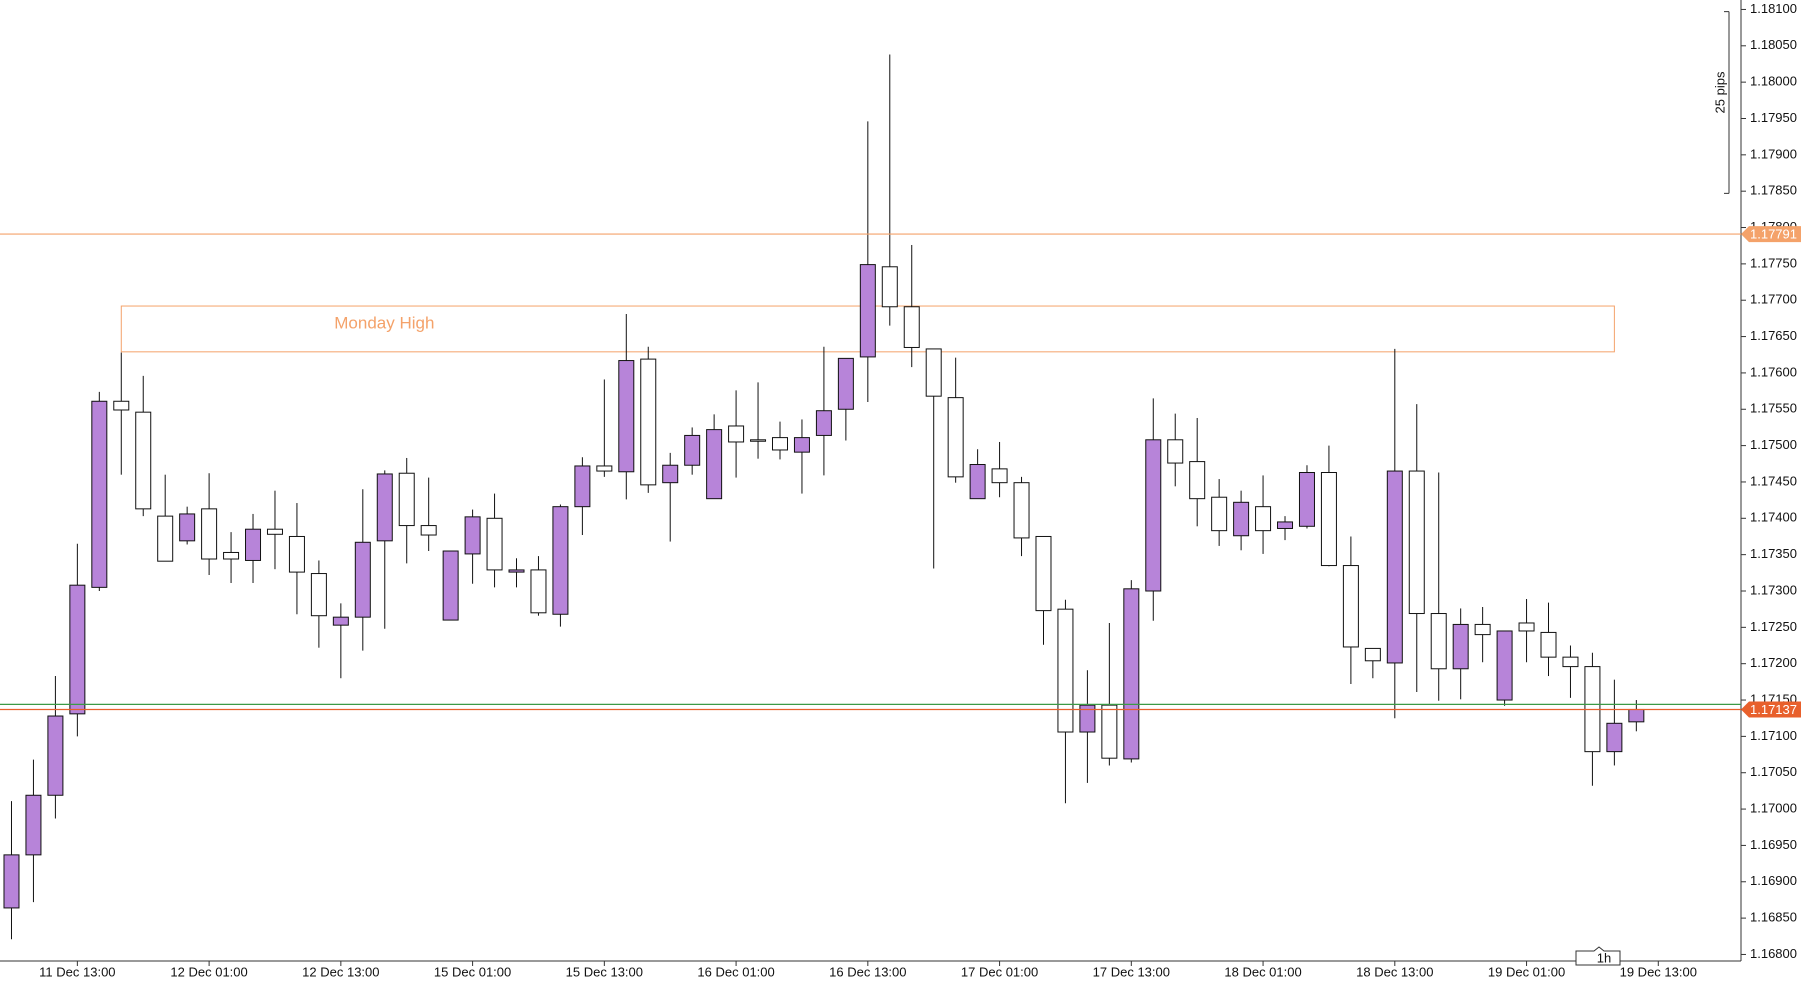 The height and width of the screenshot is (982, 1802). Describe the element at coordinates (1773, 771) in the screenshot. I see `y-tick-label: 1.17050` at that location.